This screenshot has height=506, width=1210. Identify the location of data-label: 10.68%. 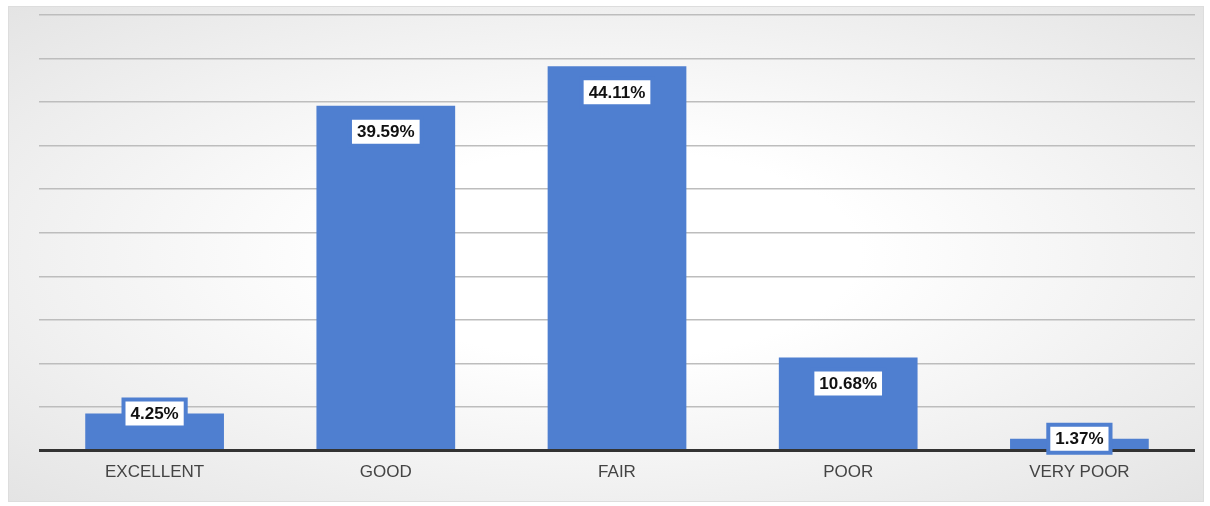
(848, 384).